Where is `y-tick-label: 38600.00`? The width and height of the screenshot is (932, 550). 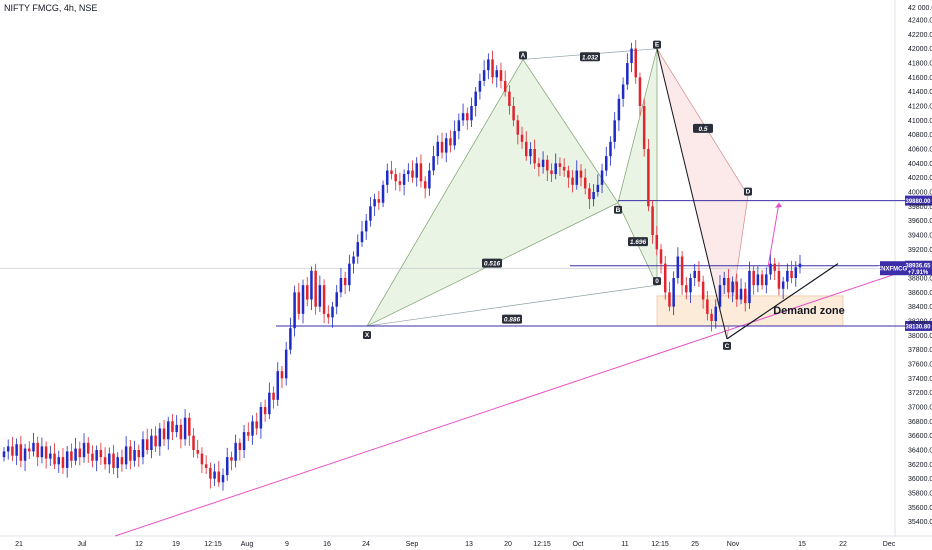 y-tick-label: 38600.00 is located at coordinates (920, 293).